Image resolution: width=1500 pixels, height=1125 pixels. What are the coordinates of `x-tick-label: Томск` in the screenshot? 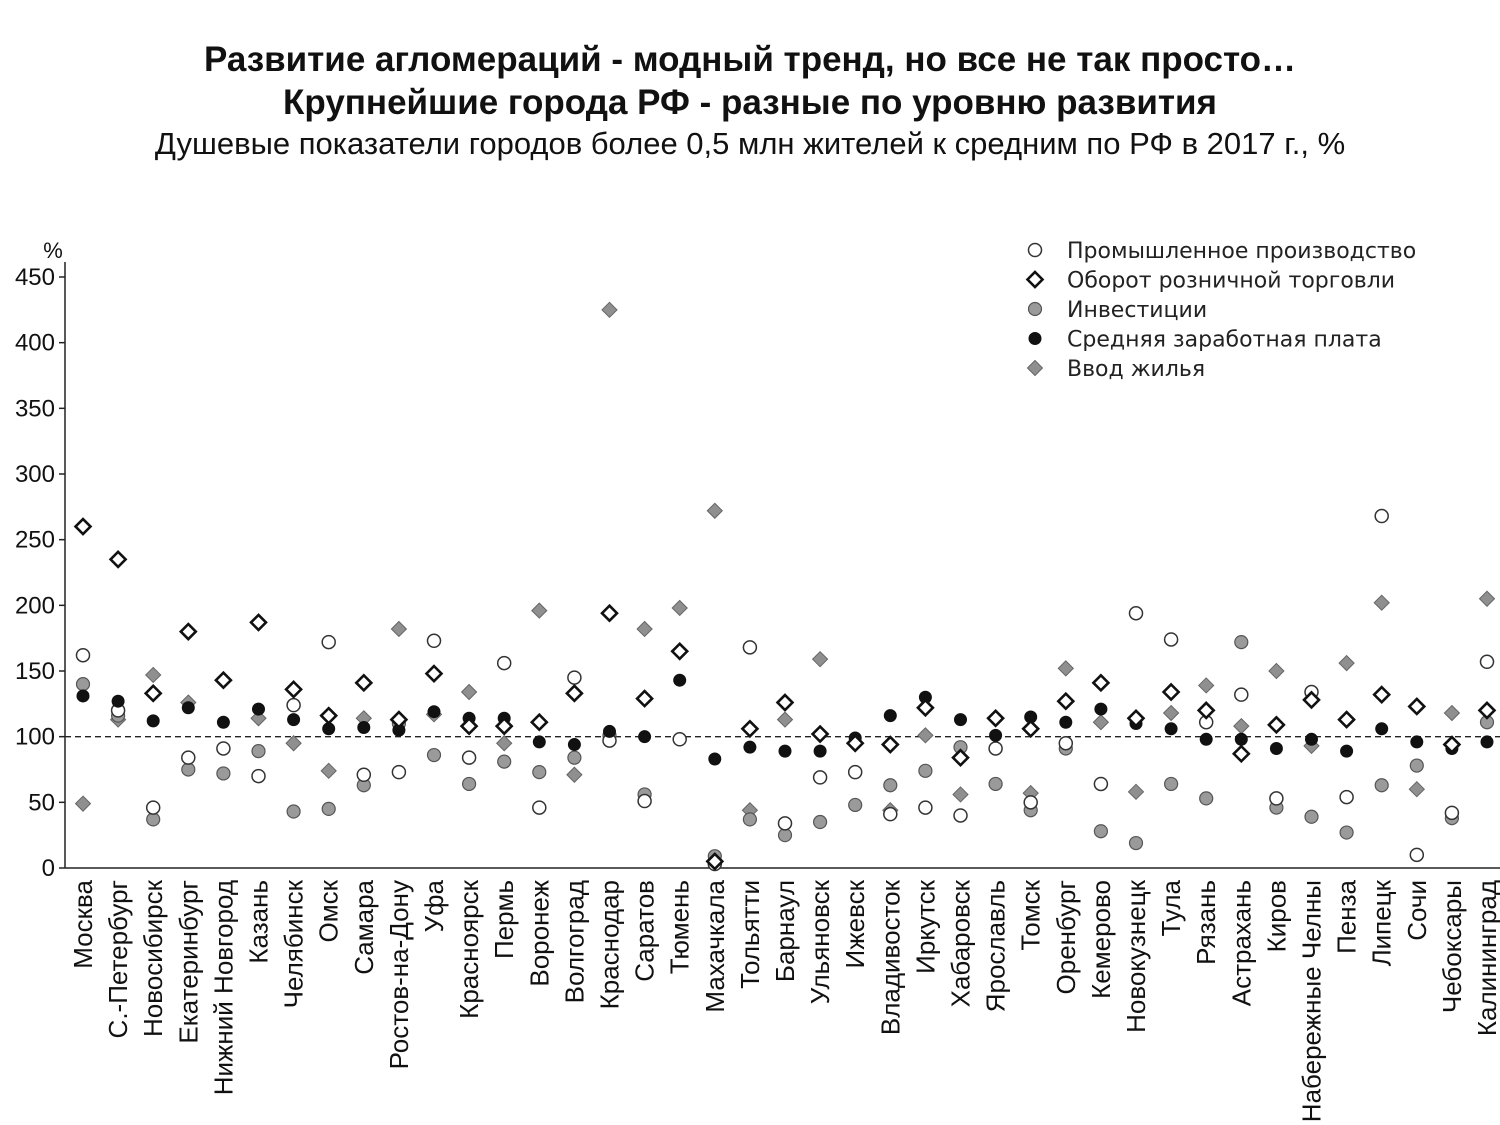 It's located at (1031, 914).